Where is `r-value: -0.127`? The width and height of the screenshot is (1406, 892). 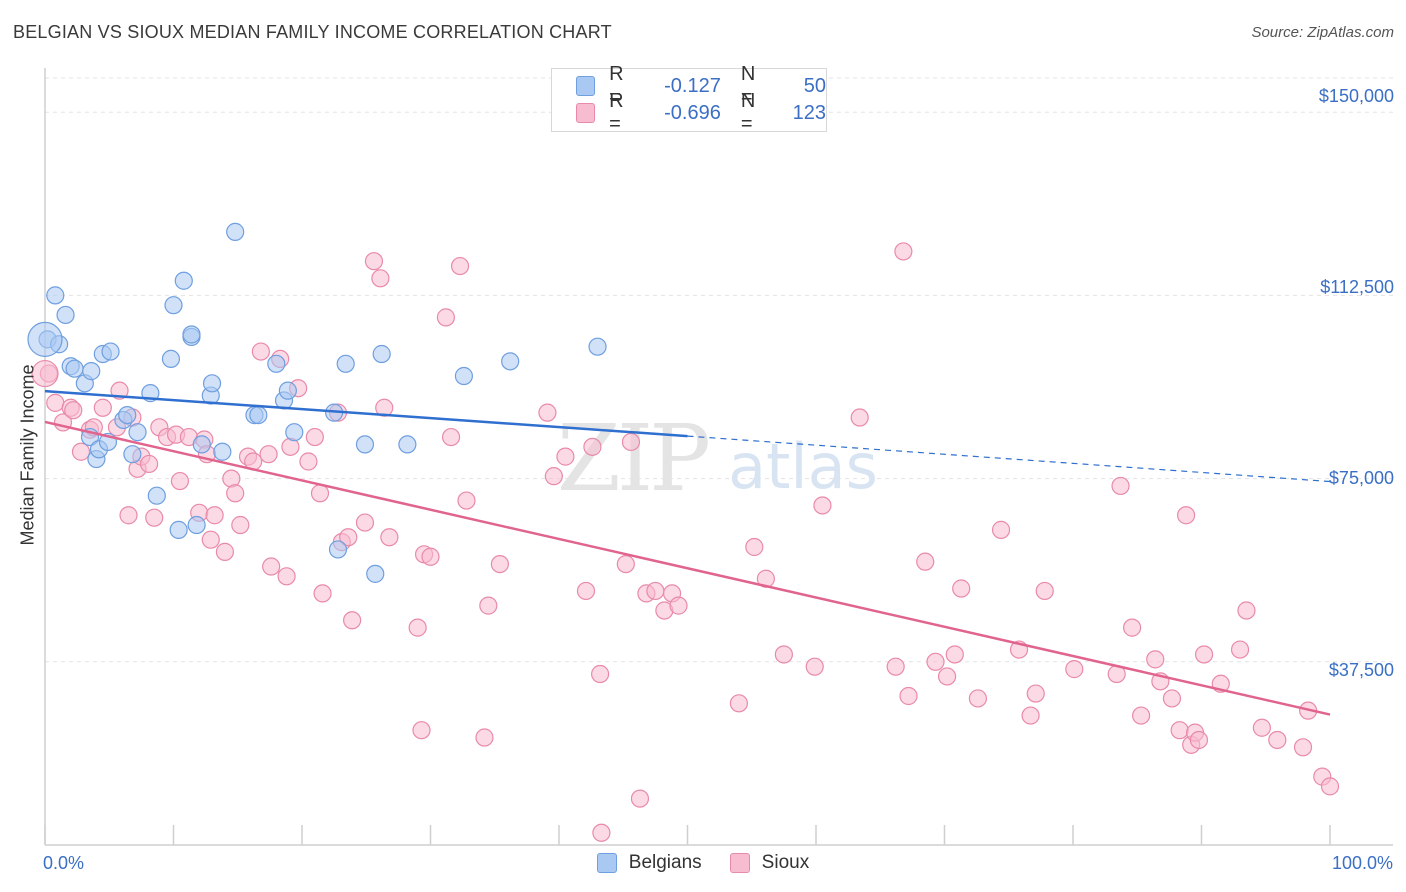 r-value: -0.127 is located at coordinates (692, 85).